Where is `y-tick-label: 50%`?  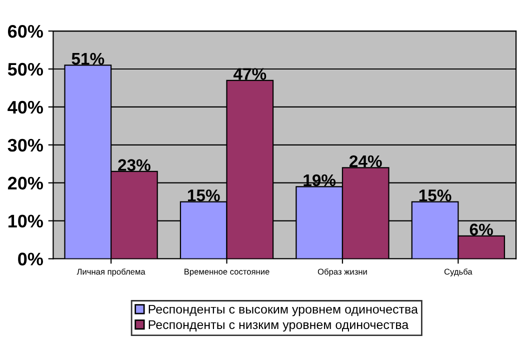 y-tick-label: 50% is located at coordinates (26, 69).